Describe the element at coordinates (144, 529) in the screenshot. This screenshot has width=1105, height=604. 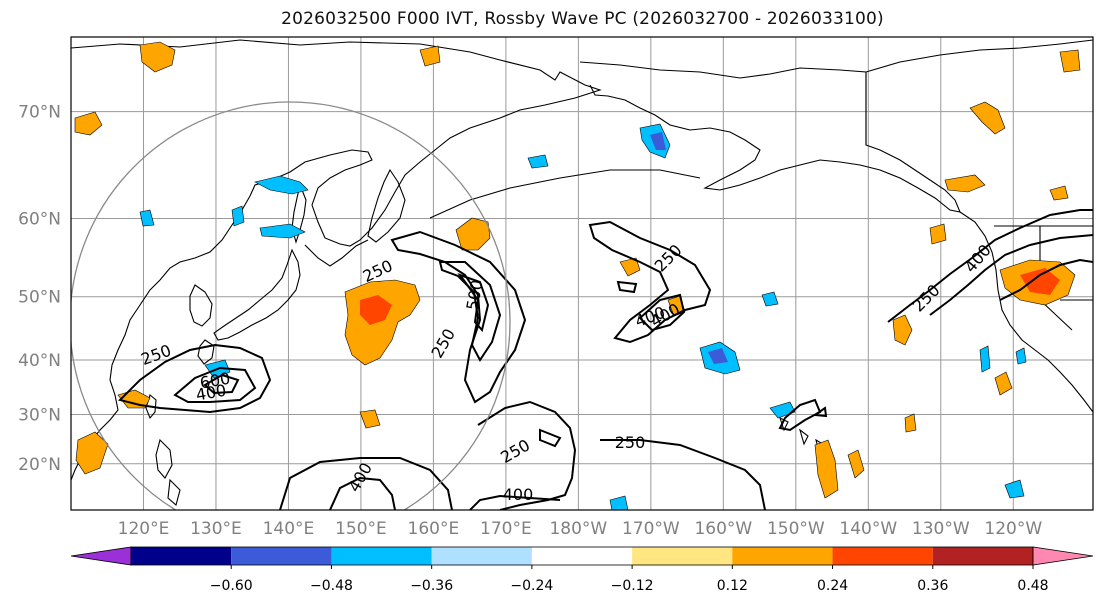
I see `longitude-label: 120°E` at that location.